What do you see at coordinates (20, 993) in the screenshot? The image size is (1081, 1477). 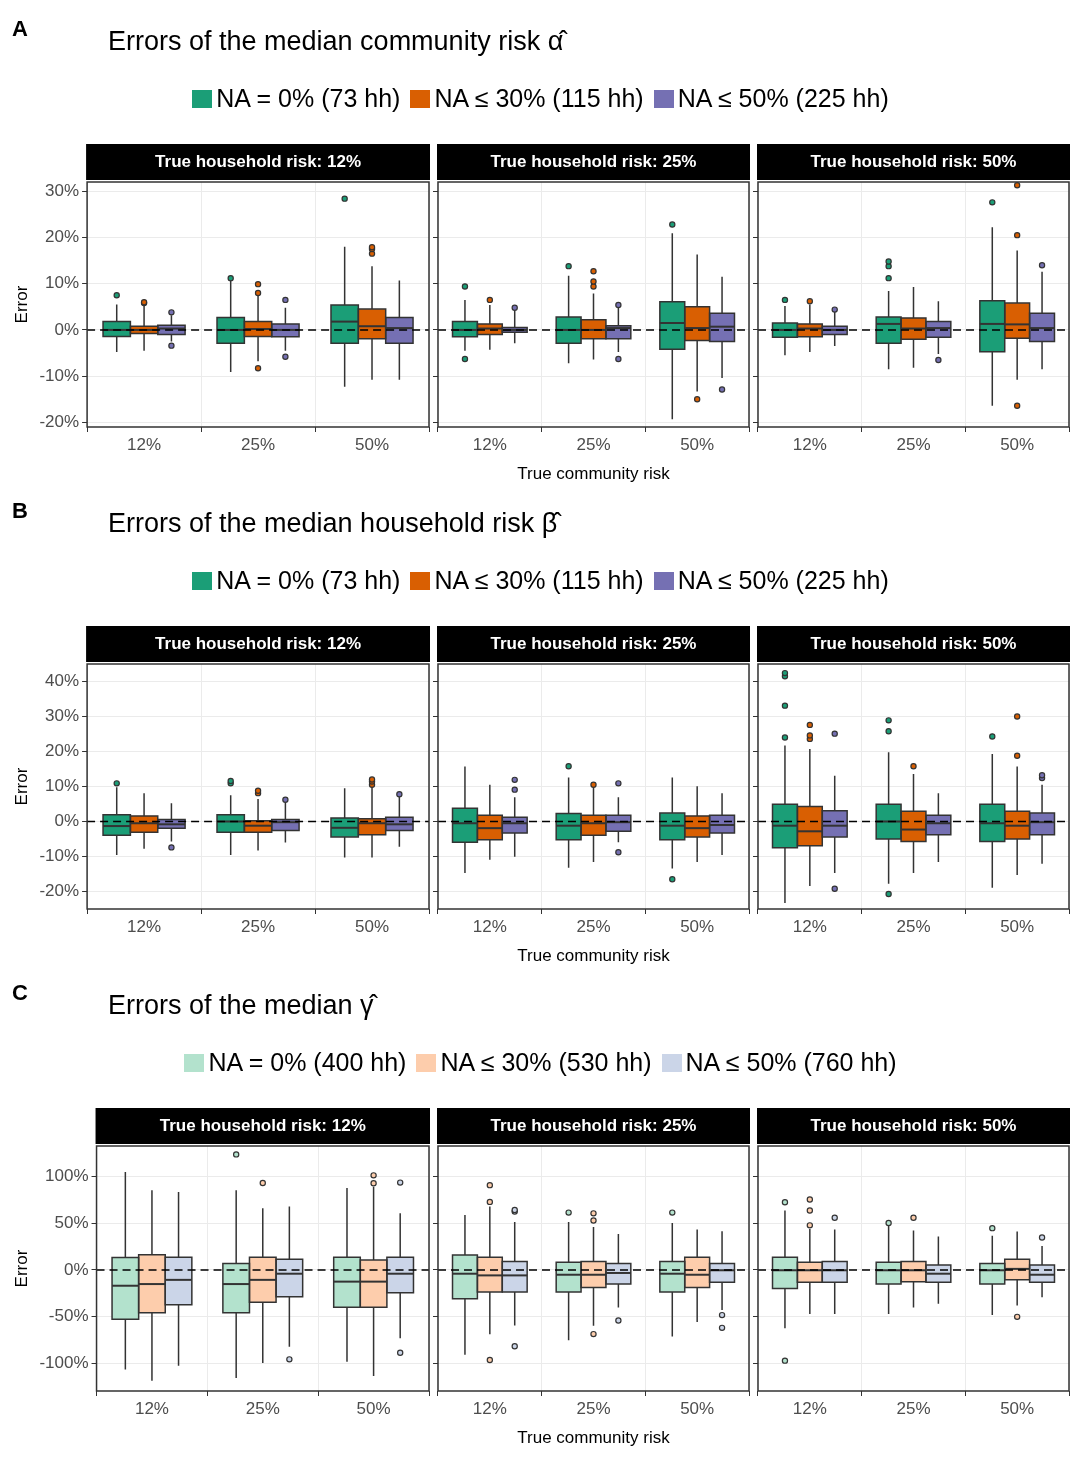 I see `text: C` at bounding box center [20, 993].